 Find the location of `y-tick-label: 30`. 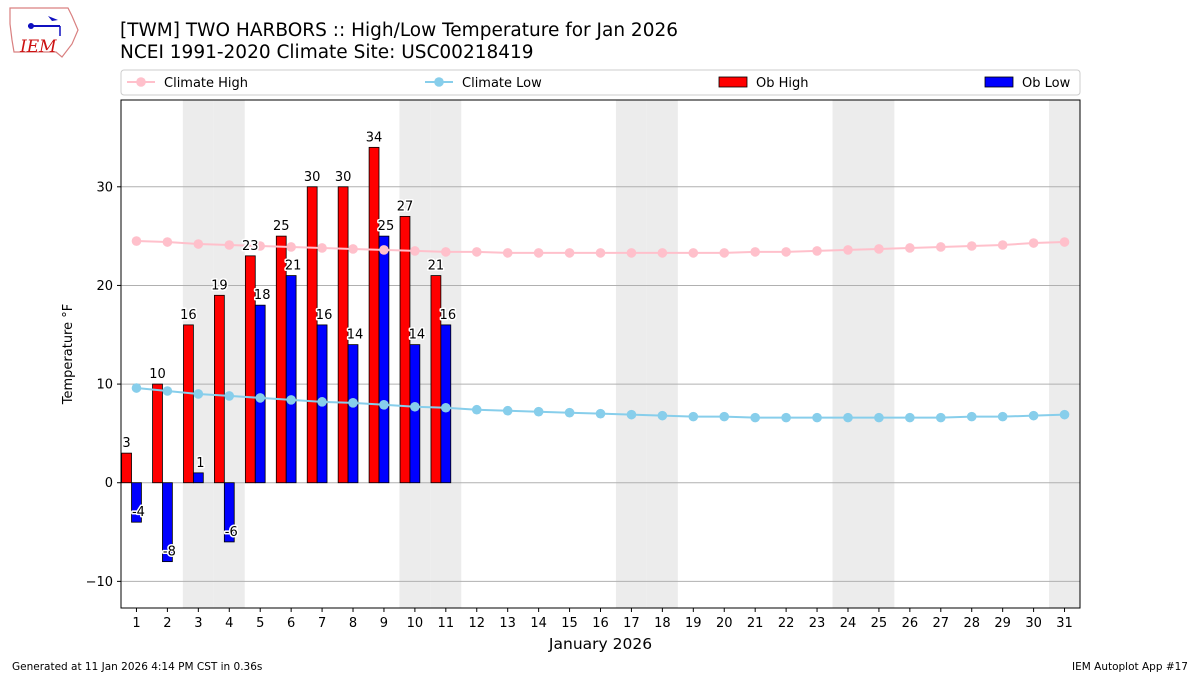

y-tick-label: 30 is located at coordinates (104, 187).